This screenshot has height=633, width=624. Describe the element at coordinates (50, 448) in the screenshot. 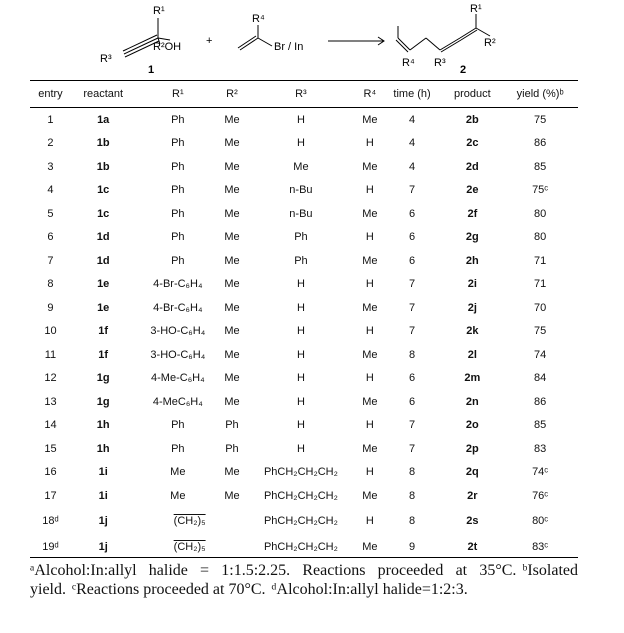

I see `table-cell: 15` at that location.